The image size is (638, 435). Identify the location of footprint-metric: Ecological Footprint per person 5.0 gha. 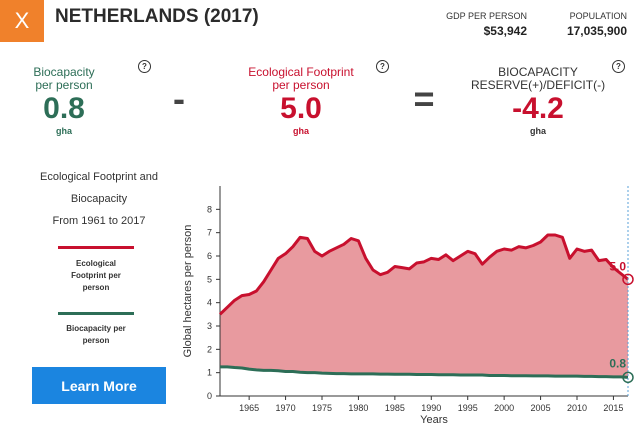
(301, 101).